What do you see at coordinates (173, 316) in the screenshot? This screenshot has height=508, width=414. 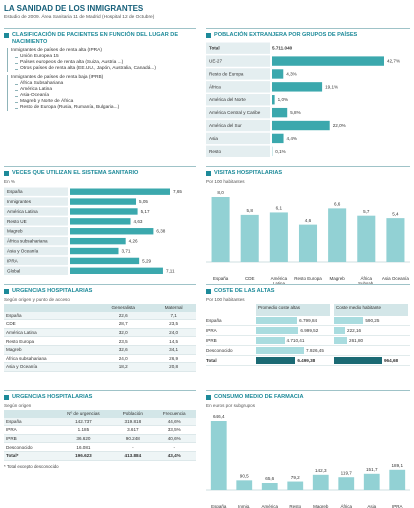 I see `table-cell: 7,1` at bounding box center [173, 316].